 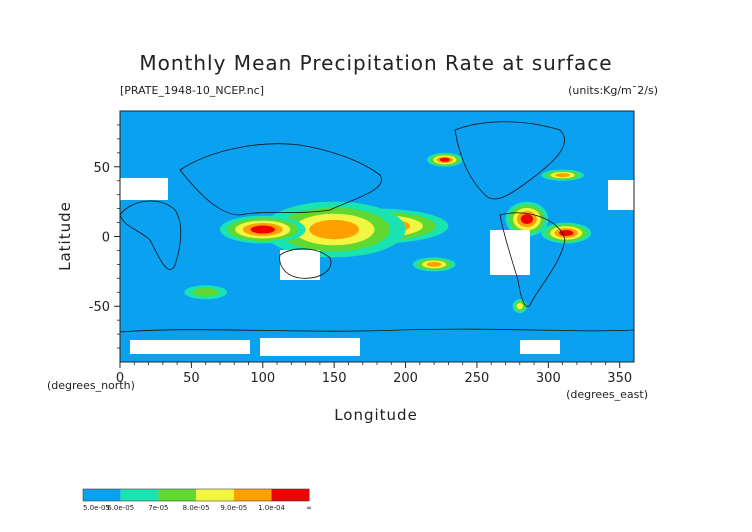 What do you see at coordinates (613, 90) in the screenshot?
I see `chart-subtitle-units: (units:Kg/m¯2/s)` at bounding box center [613, 90].